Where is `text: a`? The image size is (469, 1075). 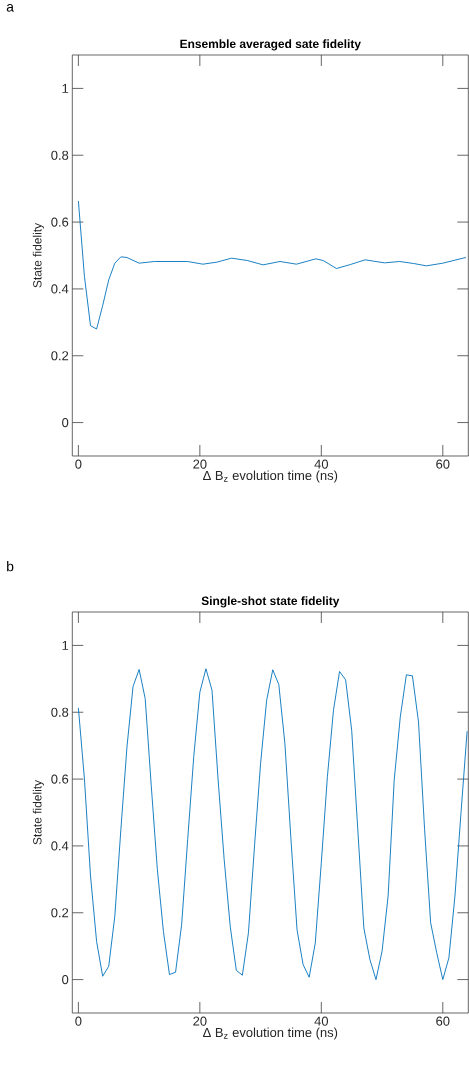
text: a is located at coordinates (10, 8).